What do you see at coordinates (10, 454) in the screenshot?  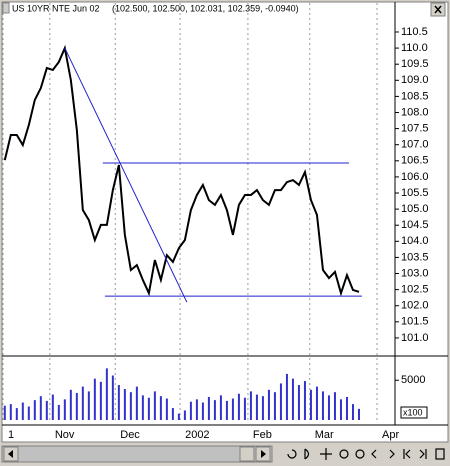 I see `scroll-left-icon` at bounding box center [10, 454].